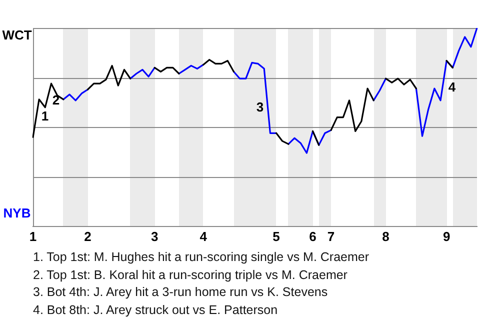  What do you see at coordinates (181, 292) in the screenshot?
I see `text: 3. Bot 4th: J. Arey hit a 3-run home run vs K. Stevens` at bounding box center [181, 292].